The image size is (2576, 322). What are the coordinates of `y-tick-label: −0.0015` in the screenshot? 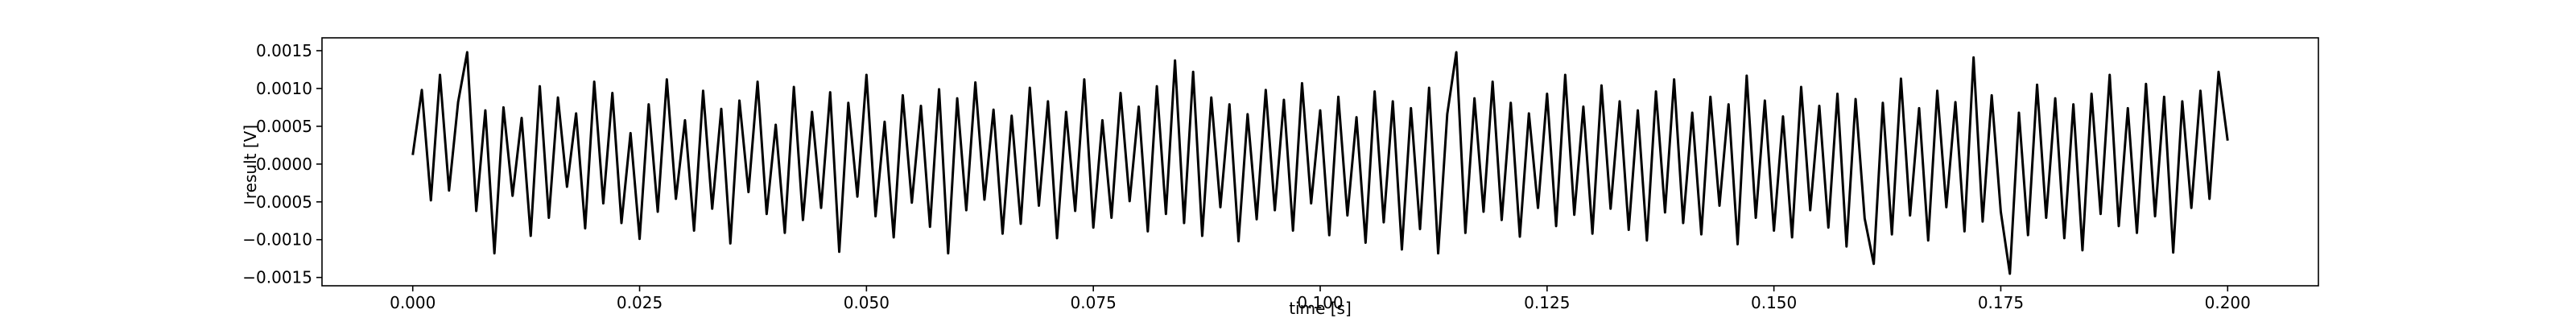 It's located at (277, 277).